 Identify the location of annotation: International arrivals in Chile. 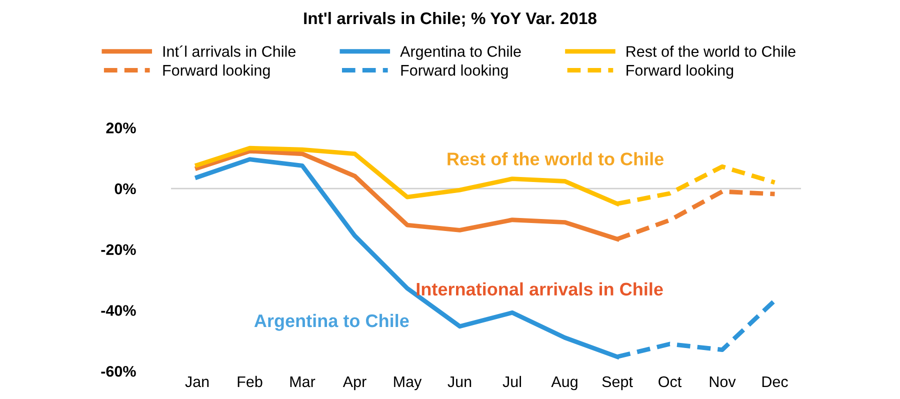
(539, 289).